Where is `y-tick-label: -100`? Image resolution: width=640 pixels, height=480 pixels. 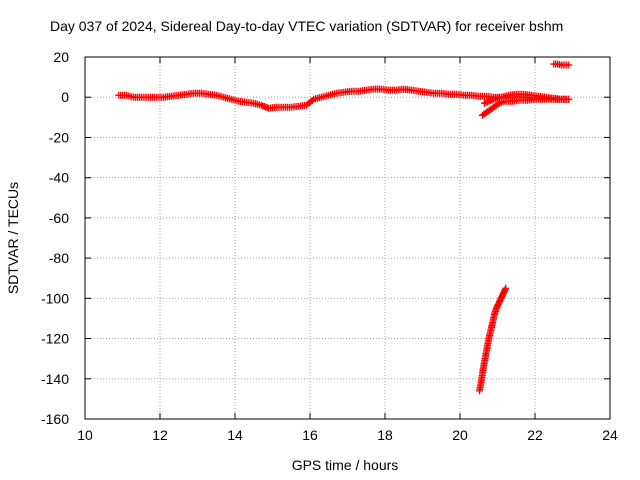
y-tick-label: -100 is located at coordinates (55, 298).